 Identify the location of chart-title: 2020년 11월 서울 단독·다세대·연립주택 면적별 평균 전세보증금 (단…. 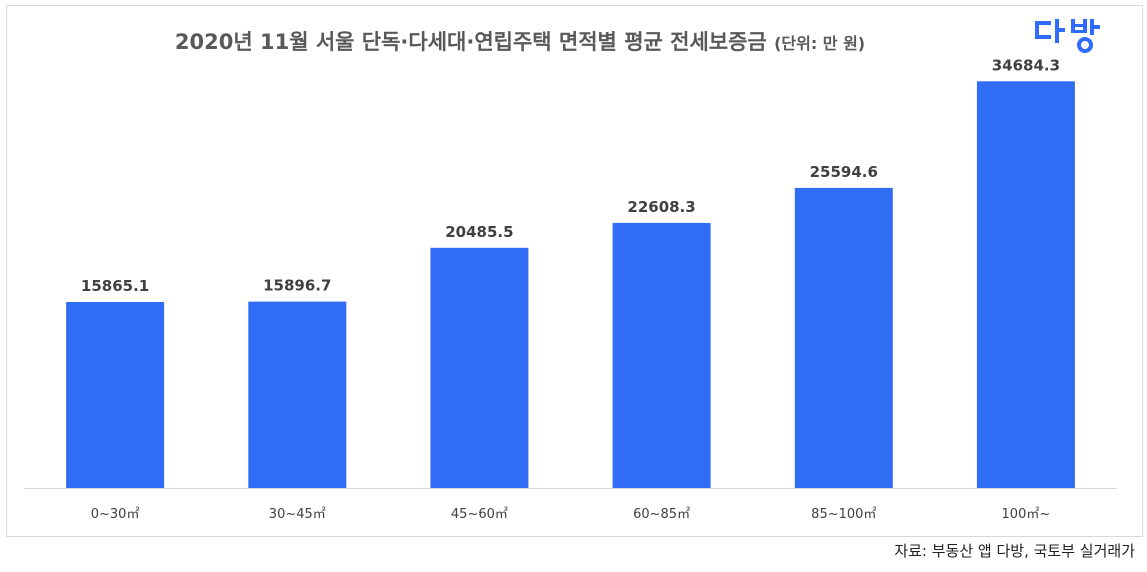
(520, 41).